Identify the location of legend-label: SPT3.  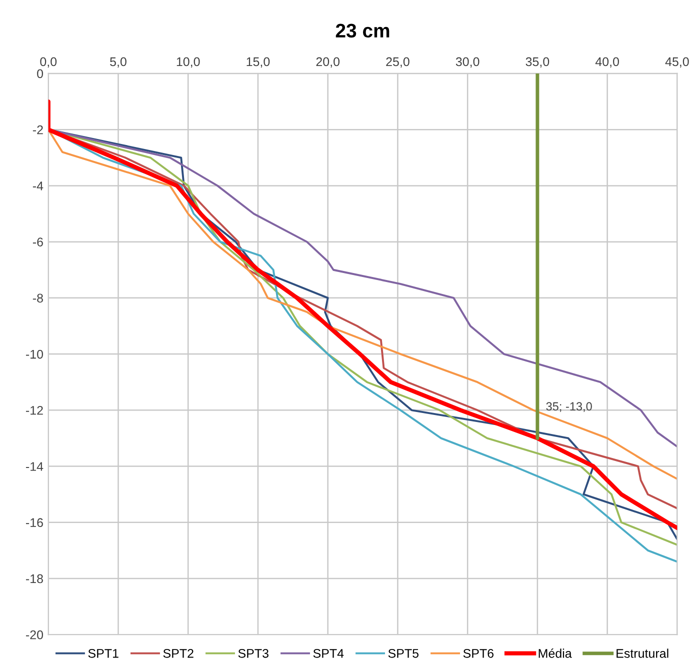
(253, 653).